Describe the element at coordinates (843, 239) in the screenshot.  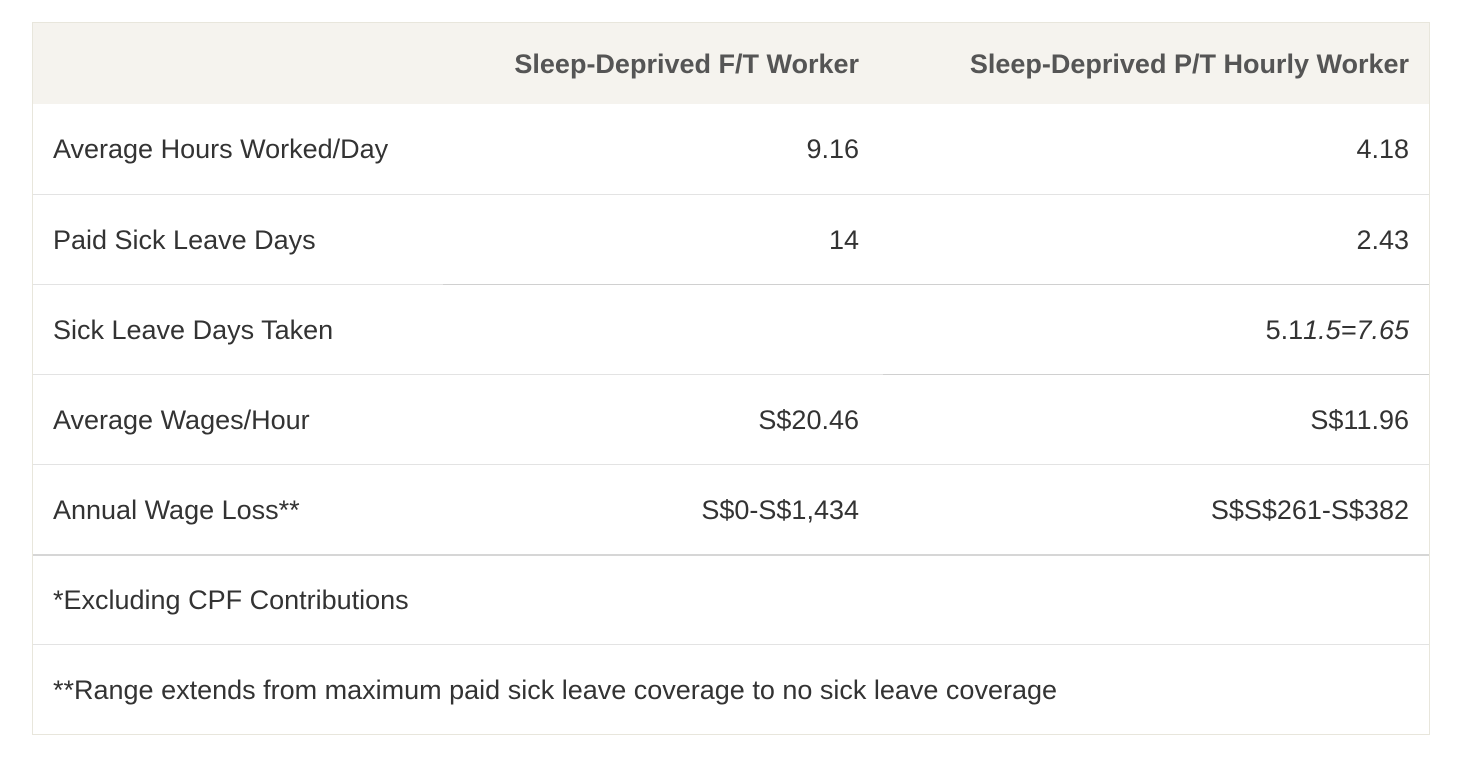
I see `ft-value: 14` at that location.